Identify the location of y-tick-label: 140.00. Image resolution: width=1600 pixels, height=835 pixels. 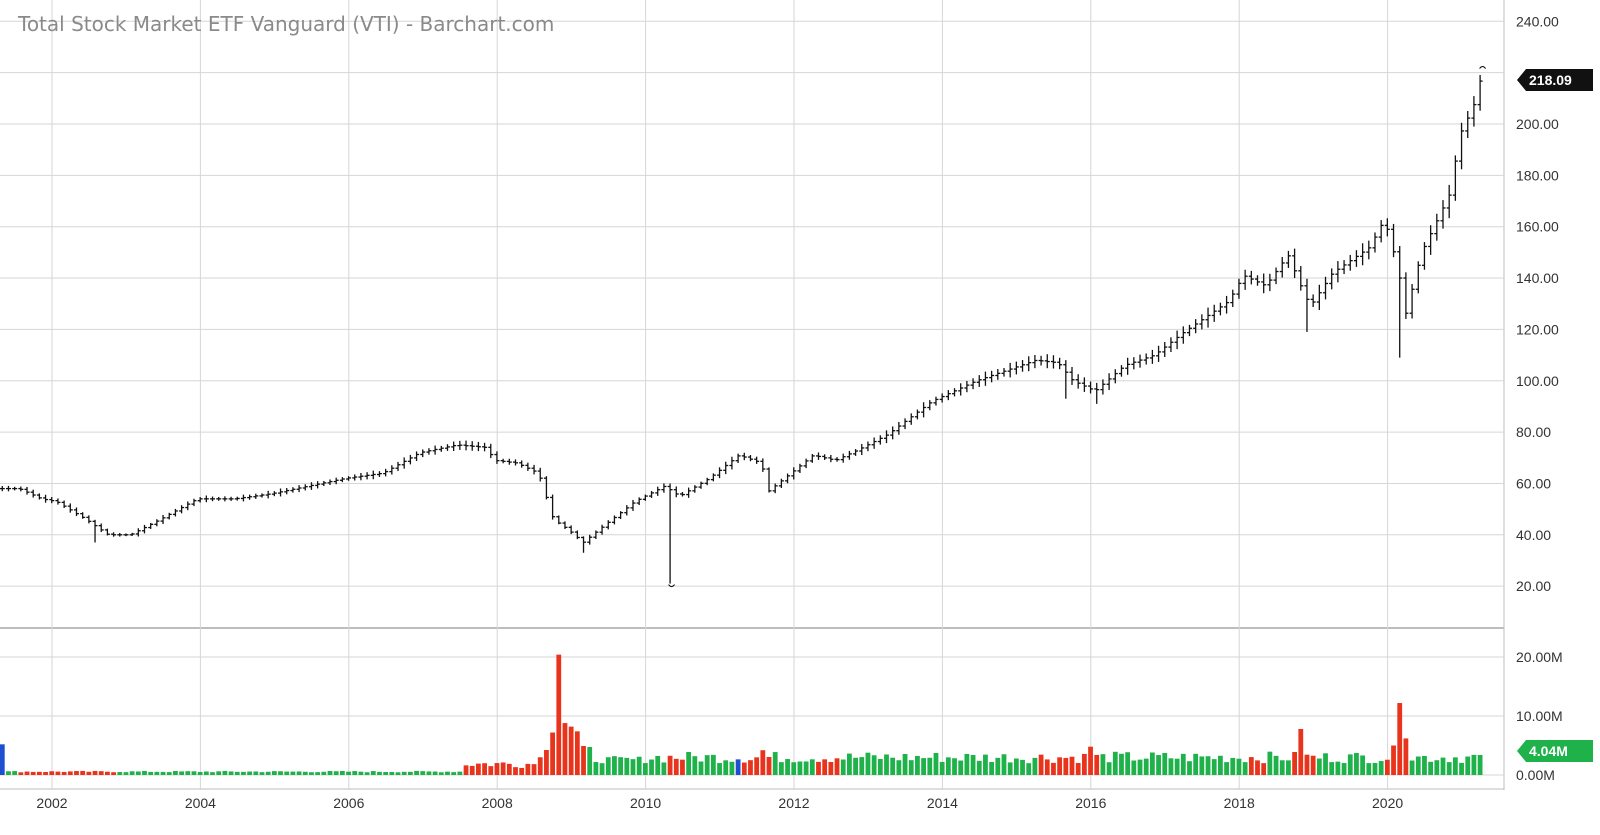
(1537, 278).